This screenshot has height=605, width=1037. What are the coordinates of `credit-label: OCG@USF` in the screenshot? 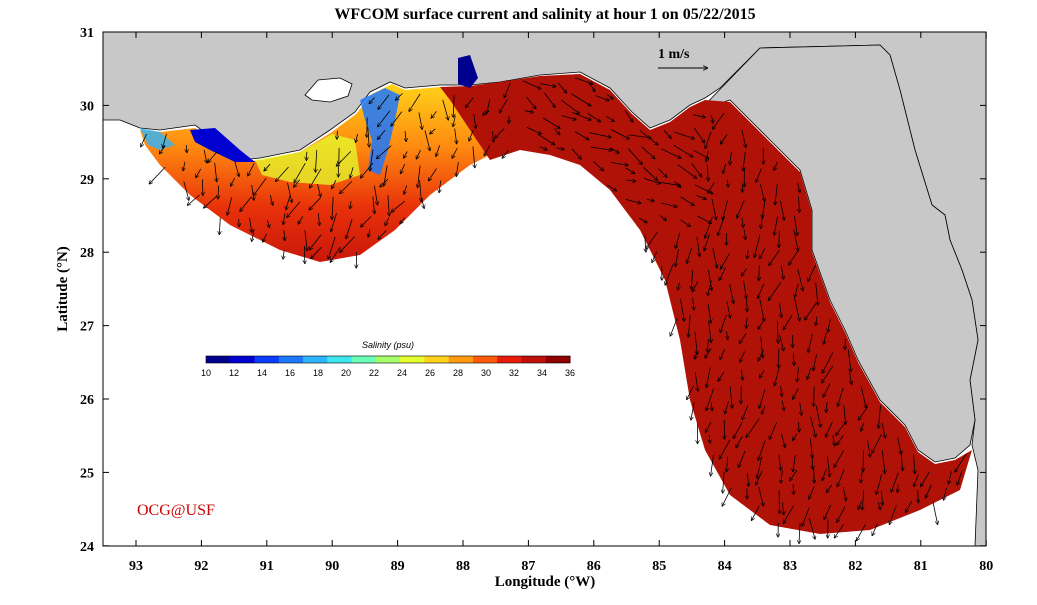 It's located at (176, 510).